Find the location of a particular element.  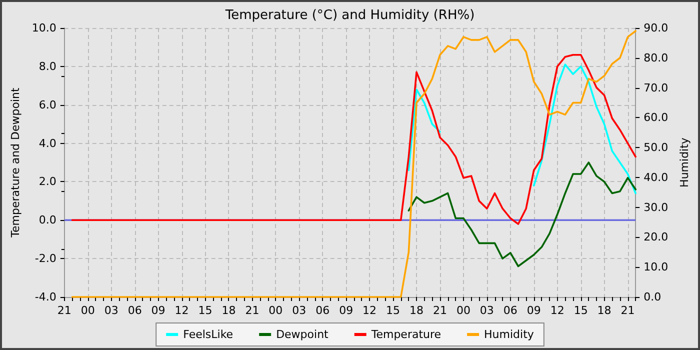

legend-label: Dewpoint is located at coordinates (303, 334).